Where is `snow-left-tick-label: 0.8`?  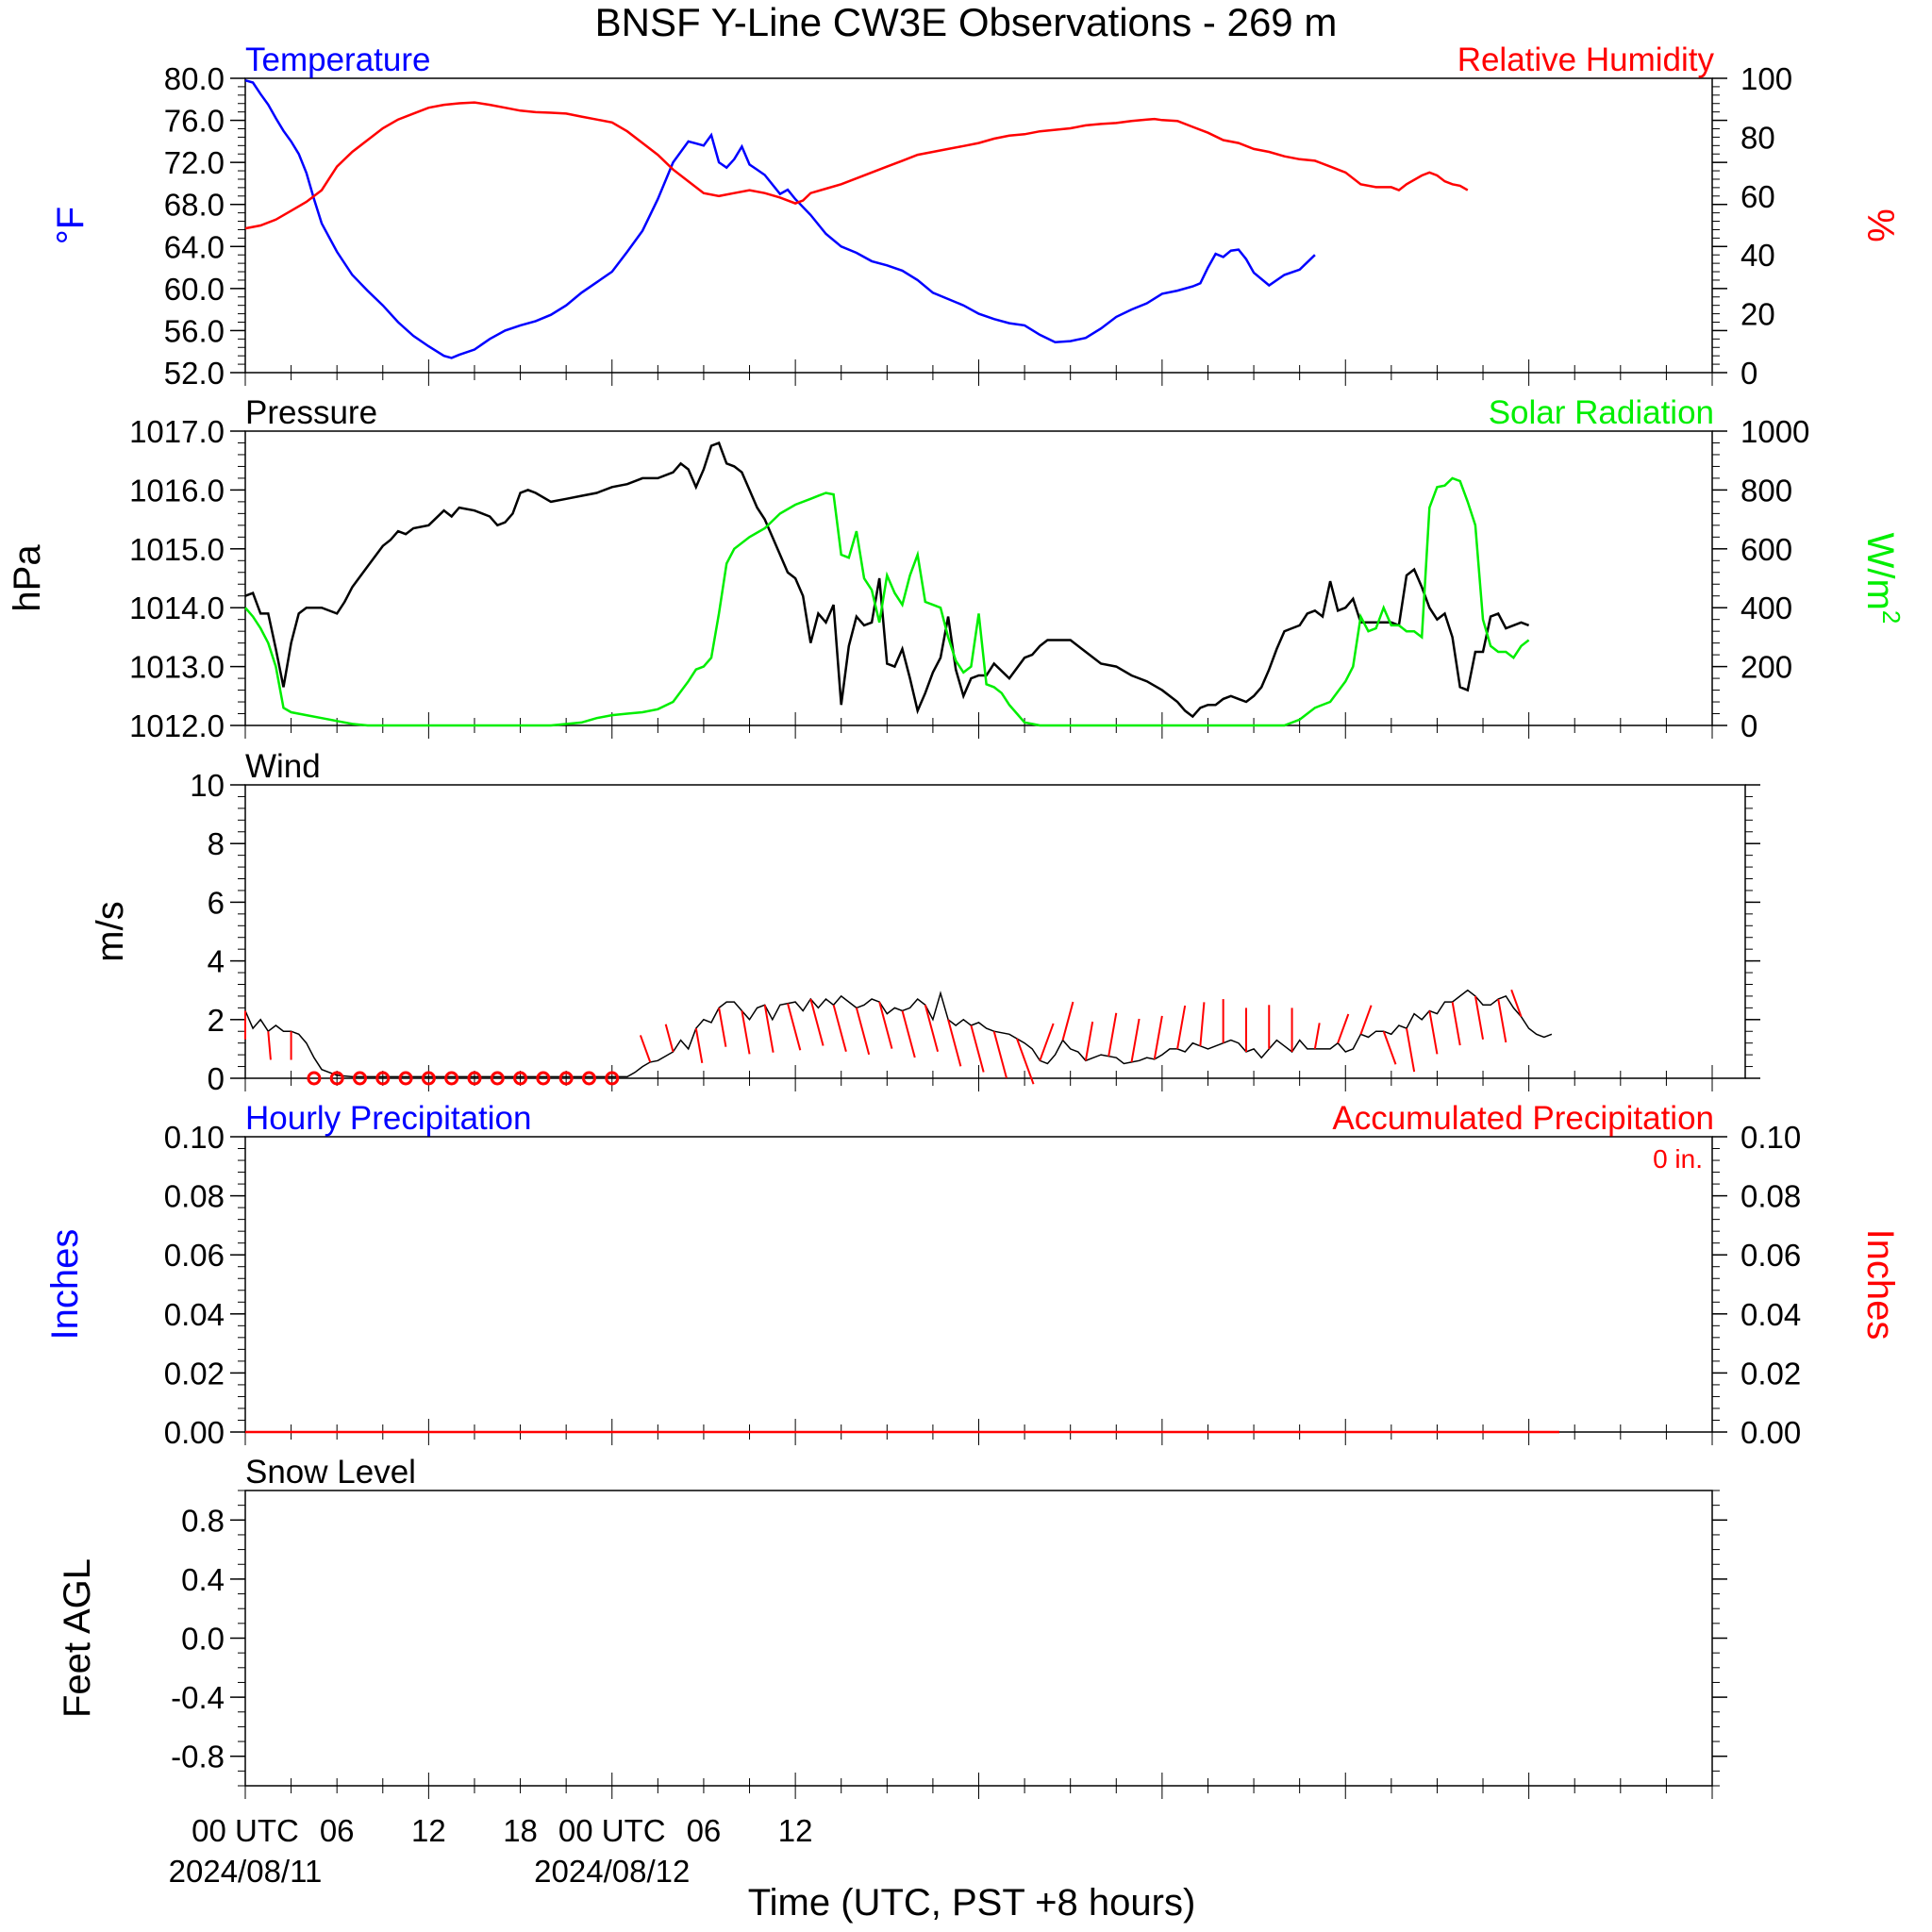
snow-left-tick-label: 0.8 is located at coordinates (203, 1520).